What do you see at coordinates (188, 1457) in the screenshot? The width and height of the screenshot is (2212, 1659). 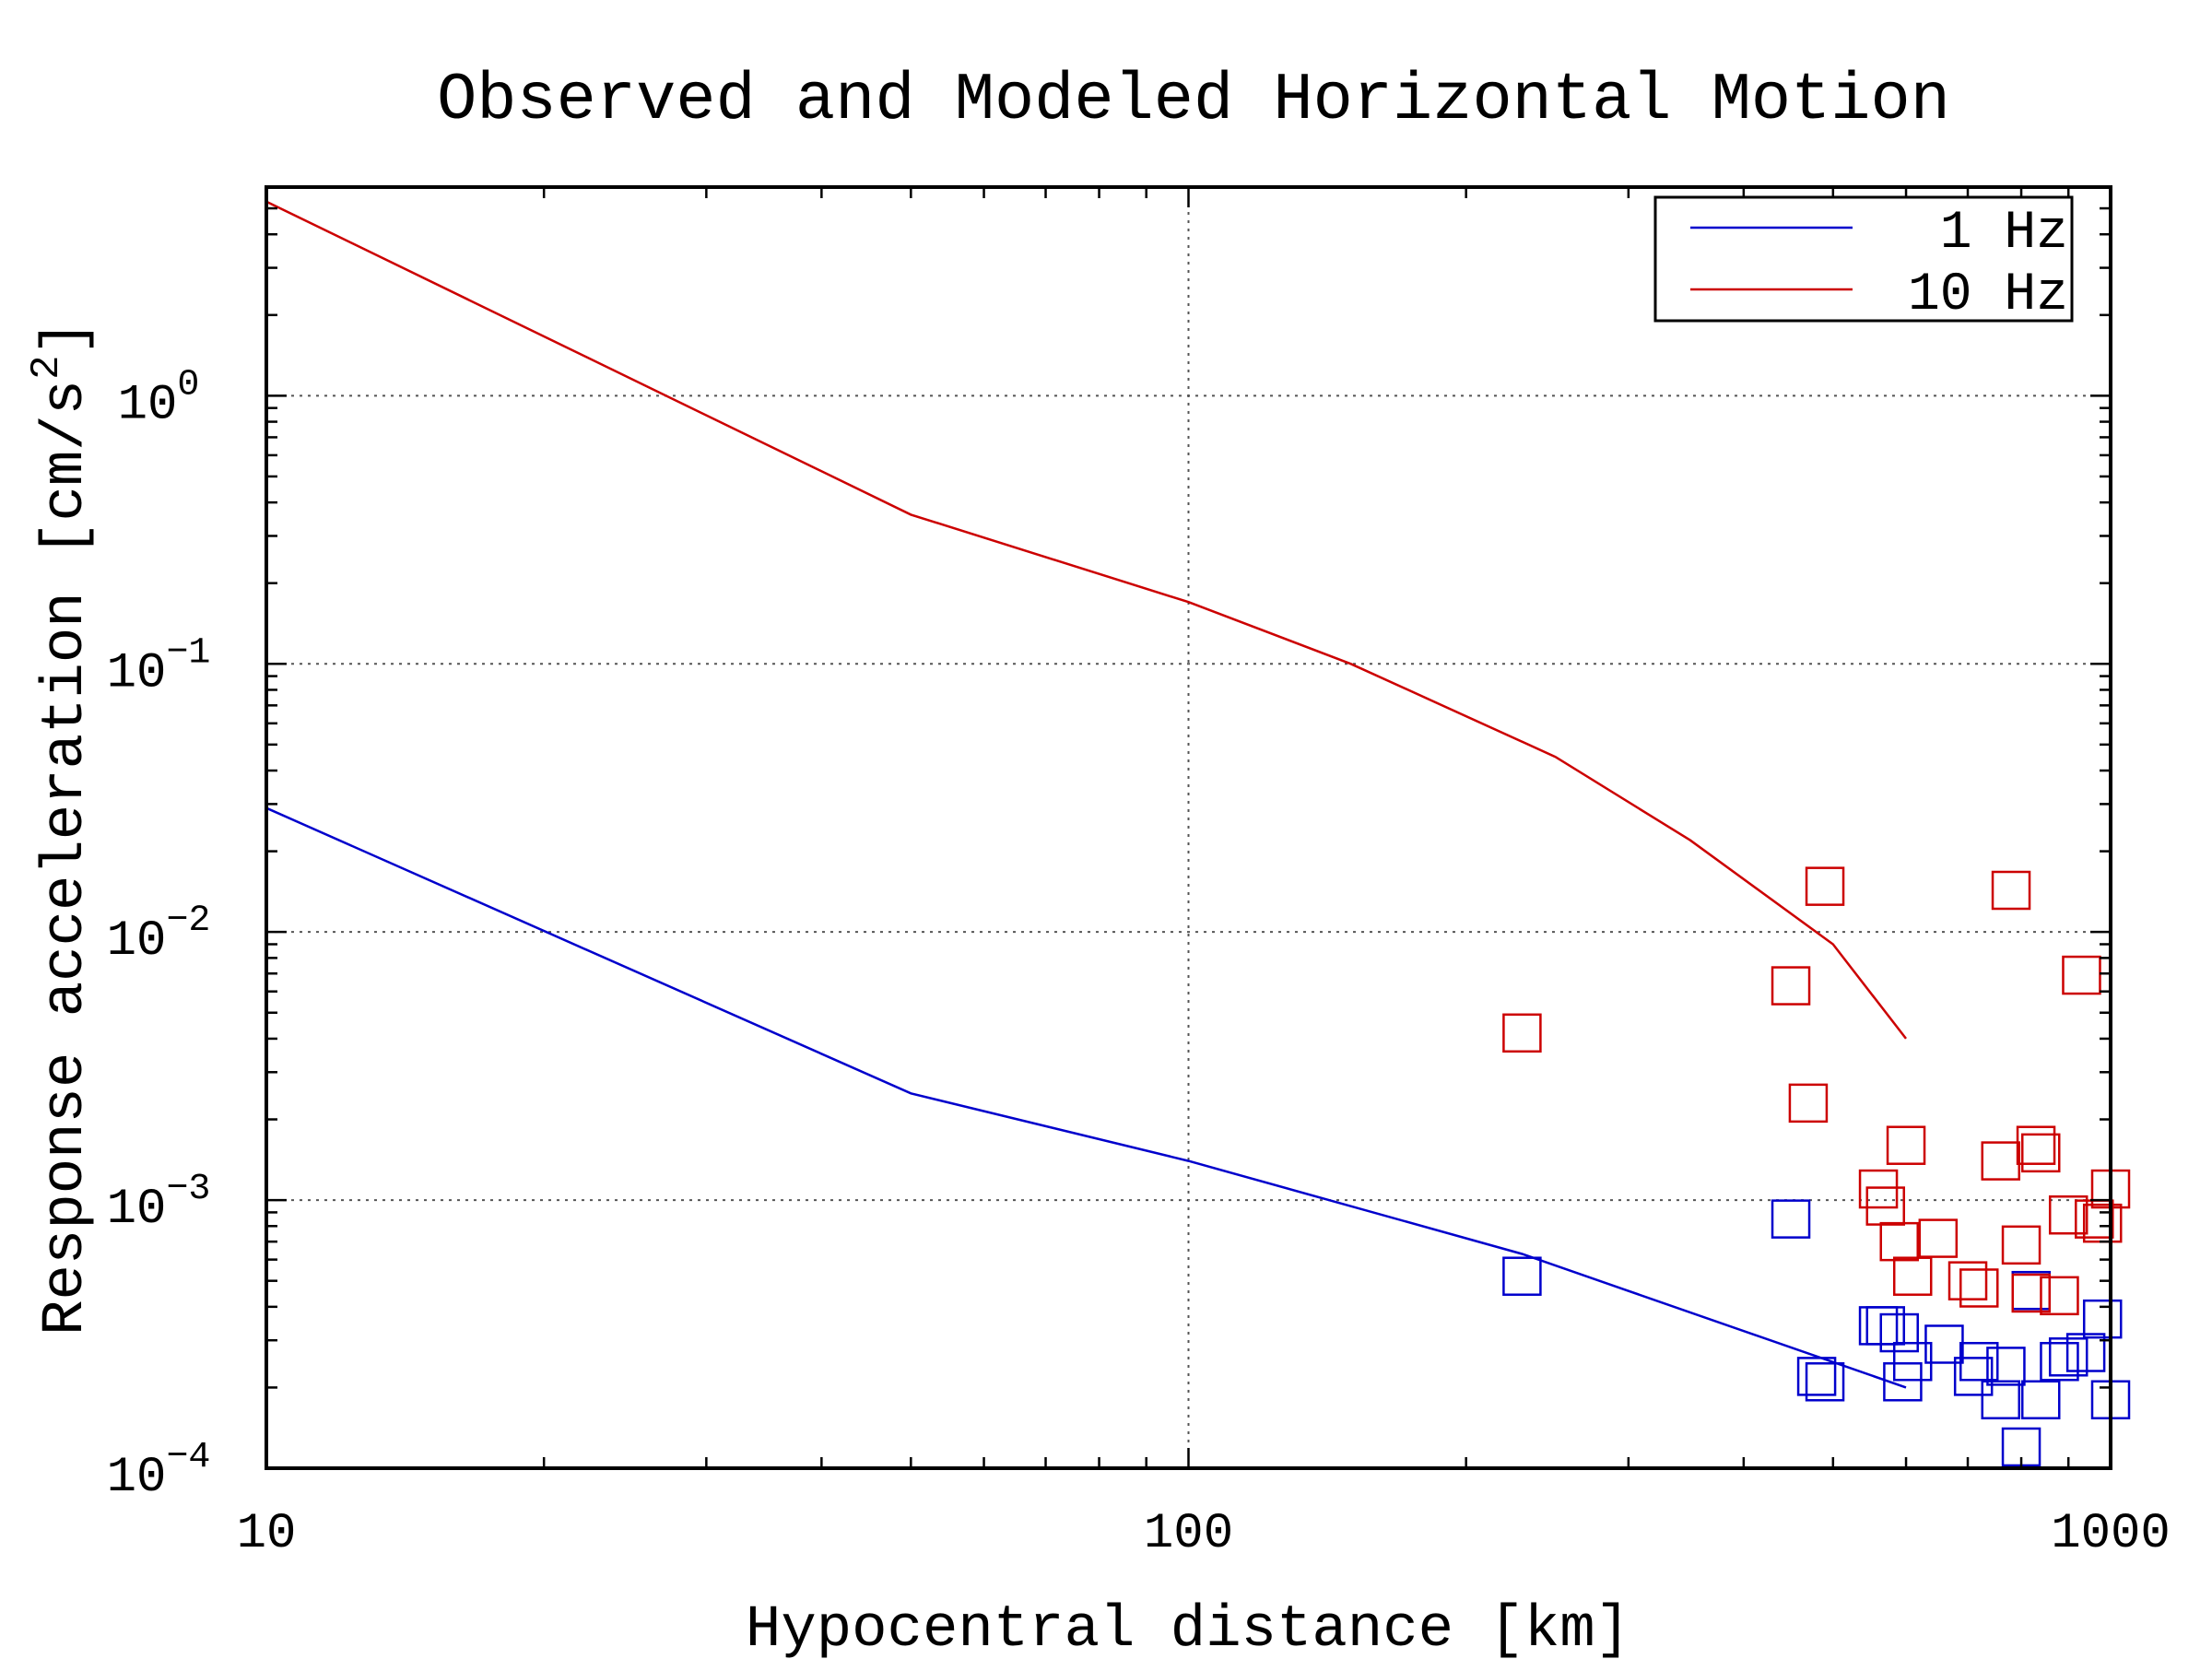 I see `y-tick-label-exp: −4` at bounding box center [188, 1457].